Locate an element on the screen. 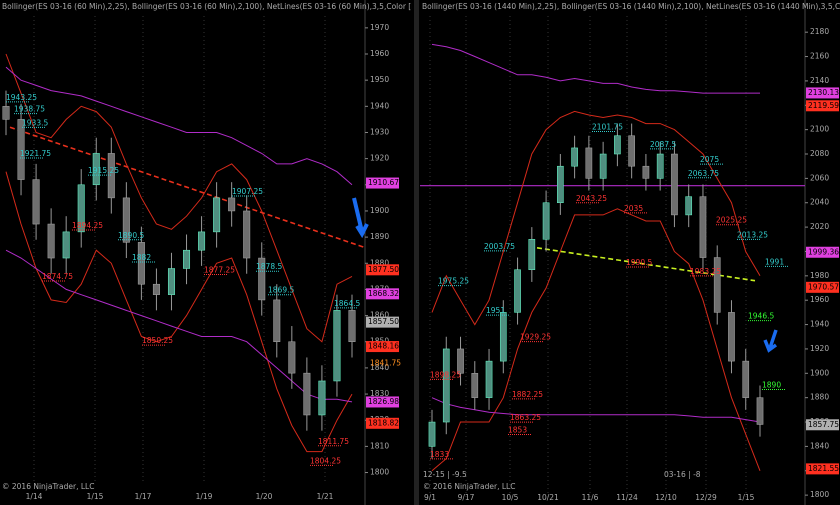 The width and height of the screenshot is (840, 505). y-tick-label: 1840 is located at coordinates (379, 367).